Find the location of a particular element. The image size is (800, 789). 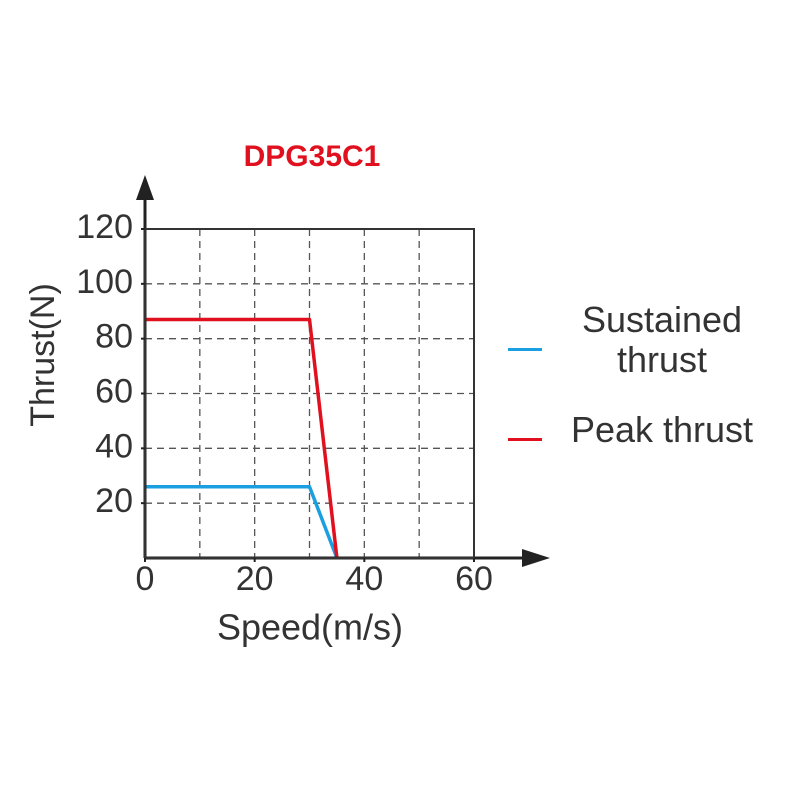

legend: Sustained thrust Peak thrust is located at coordinates (653, 390).